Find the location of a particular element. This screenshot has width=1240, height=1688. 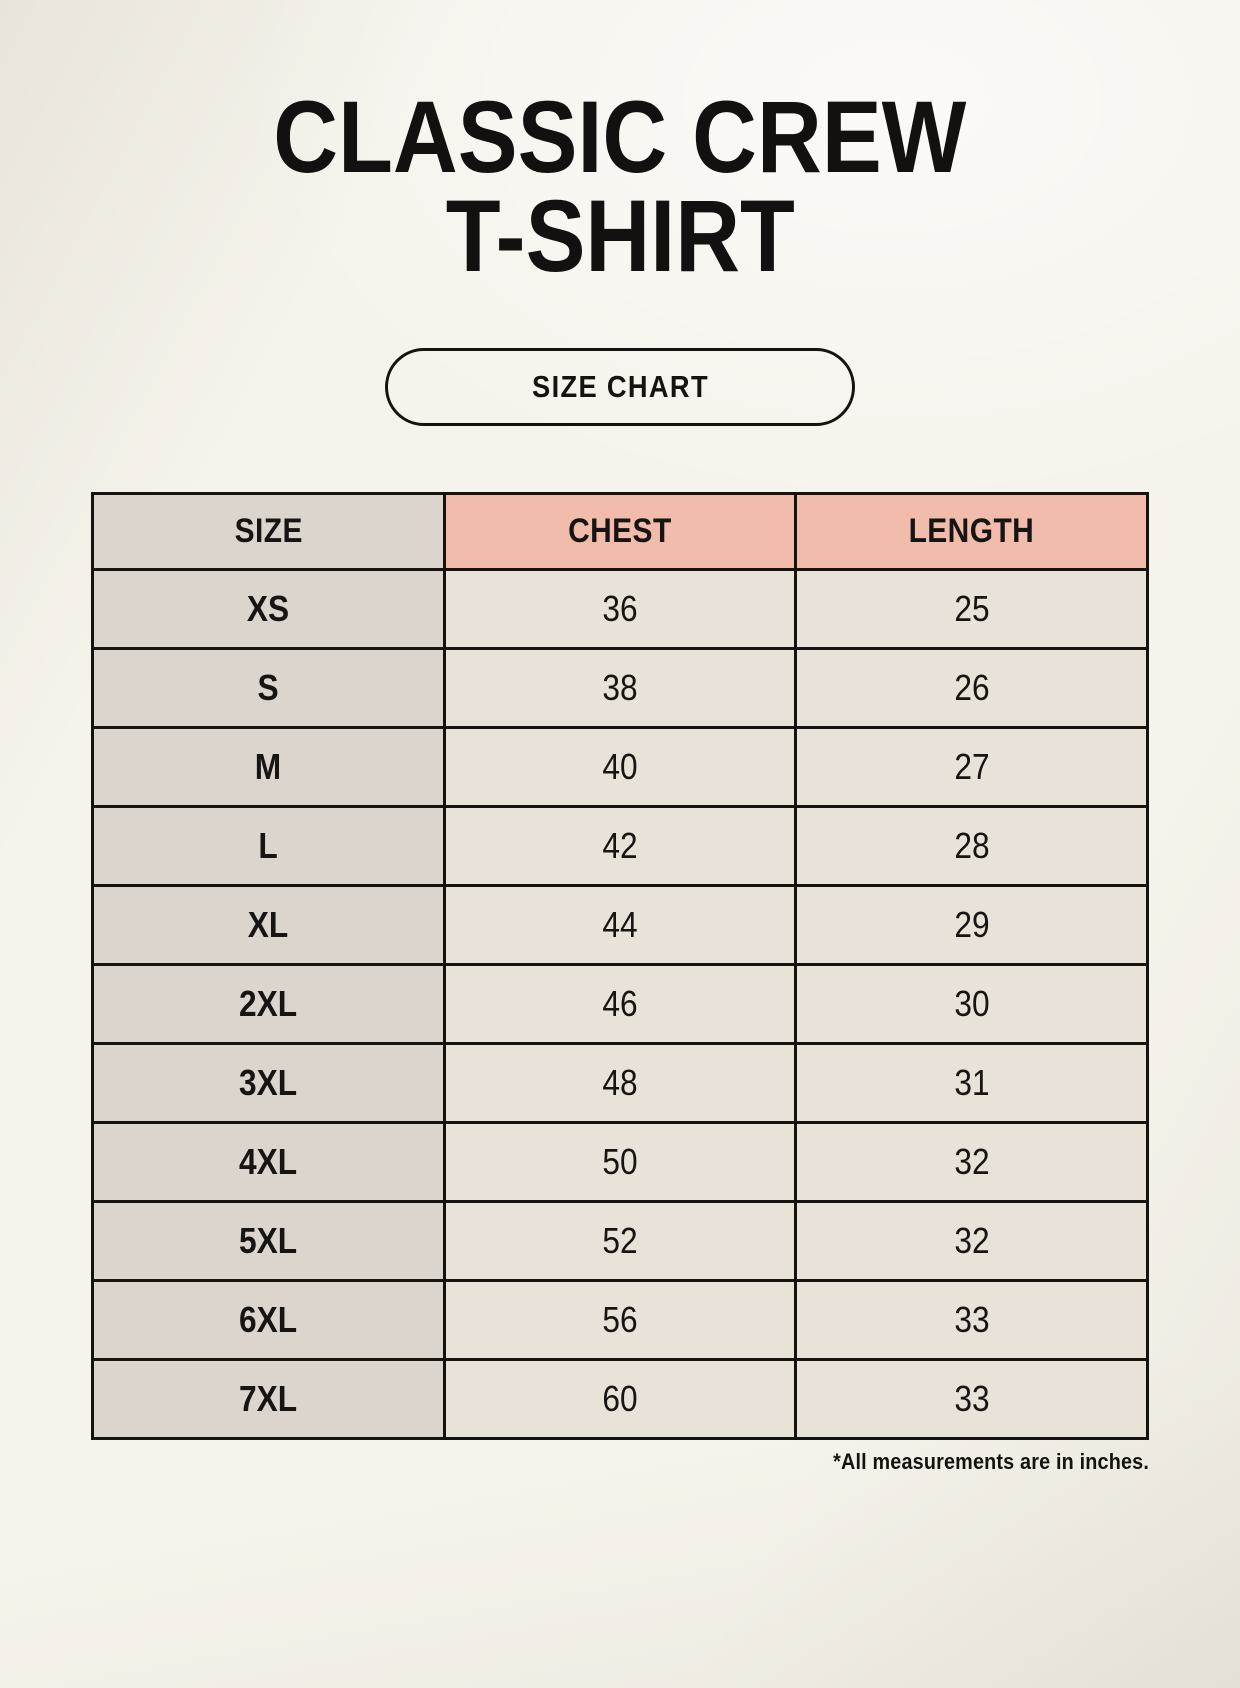

chest-cell: 46 is located at coordinates (620, 1003).